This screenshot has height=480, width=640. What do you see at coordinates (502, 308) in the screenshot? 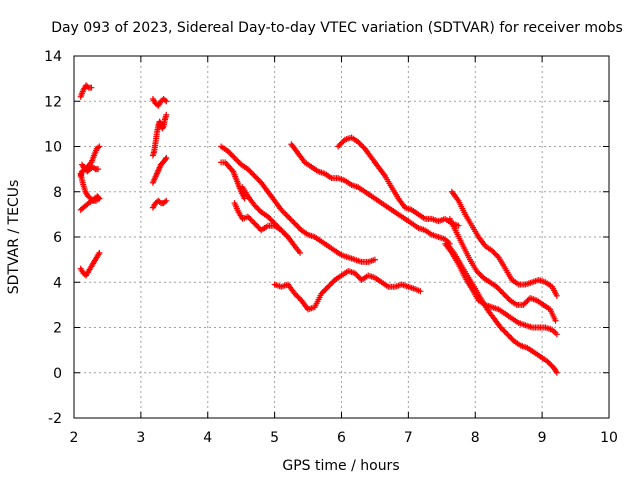
I see `series-s21` at bounding box center [502, 308].